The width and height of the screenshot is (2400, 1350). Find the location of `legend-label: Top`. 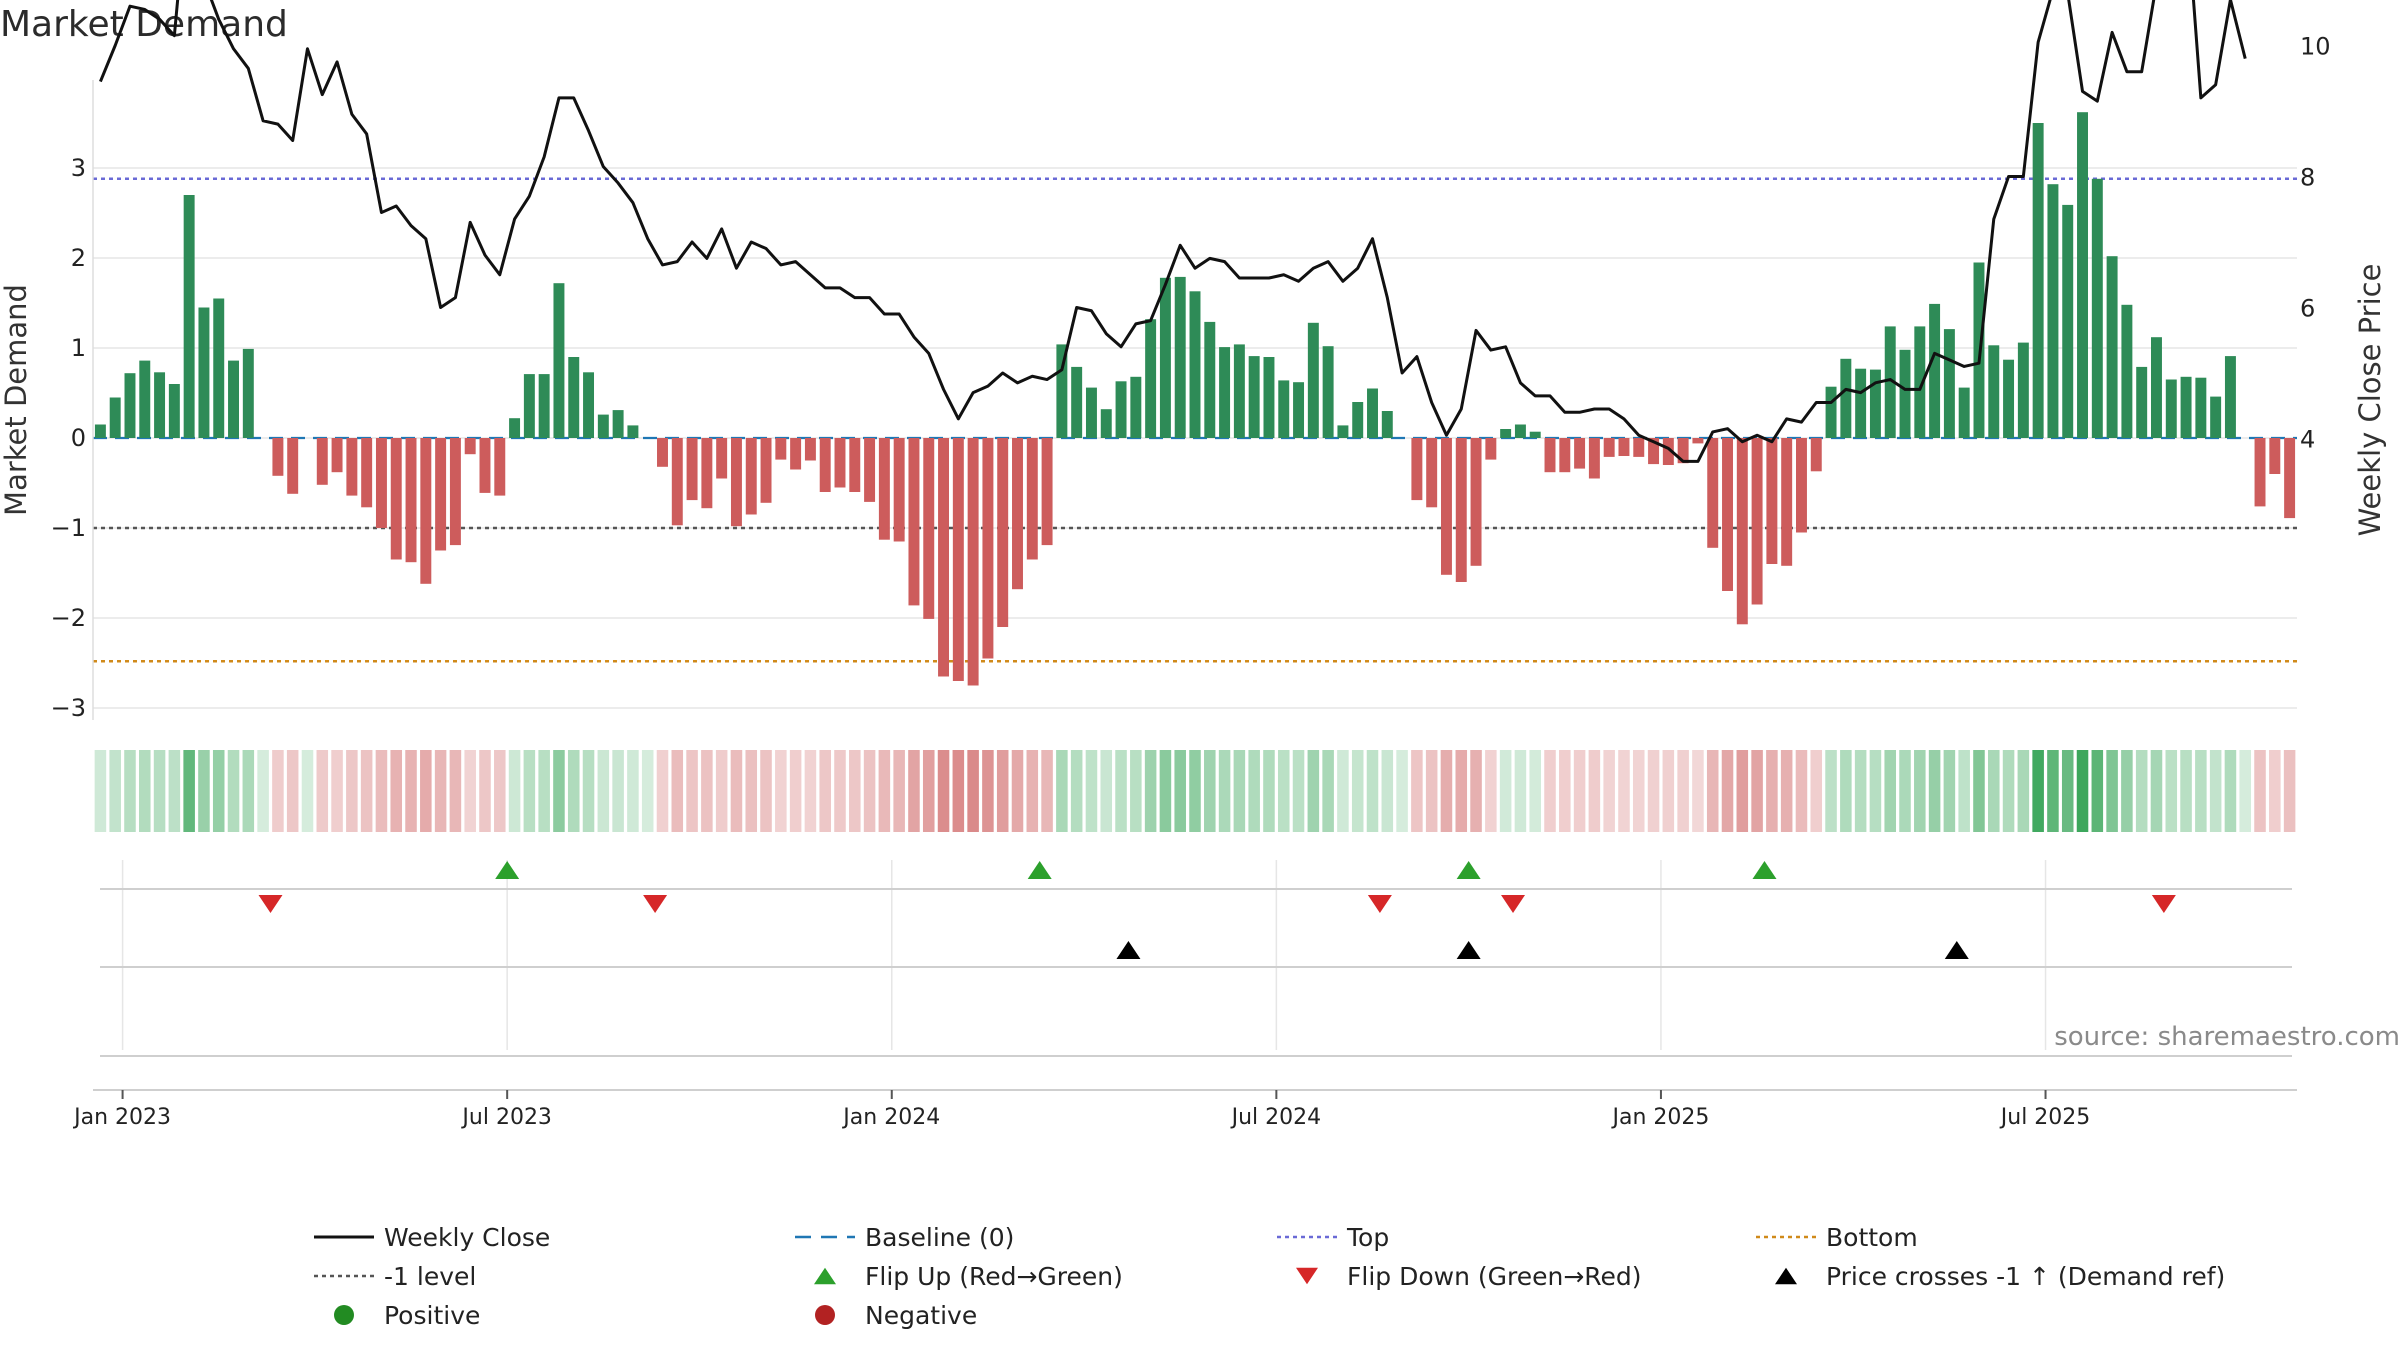

legend-label: Top is located at coordinates (1367, 1237).